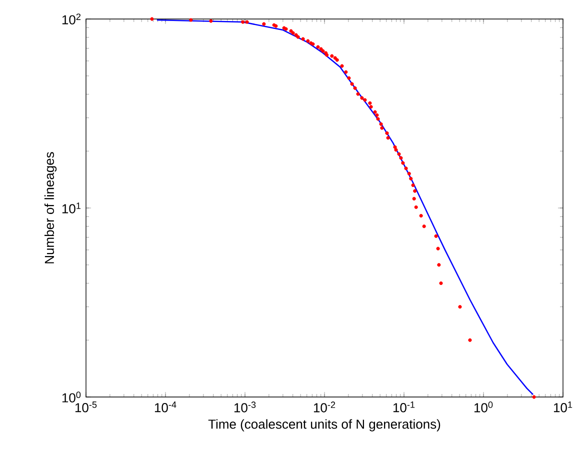  I want to click on y-tick-label: 10$^{2}$, so click(71, 19).